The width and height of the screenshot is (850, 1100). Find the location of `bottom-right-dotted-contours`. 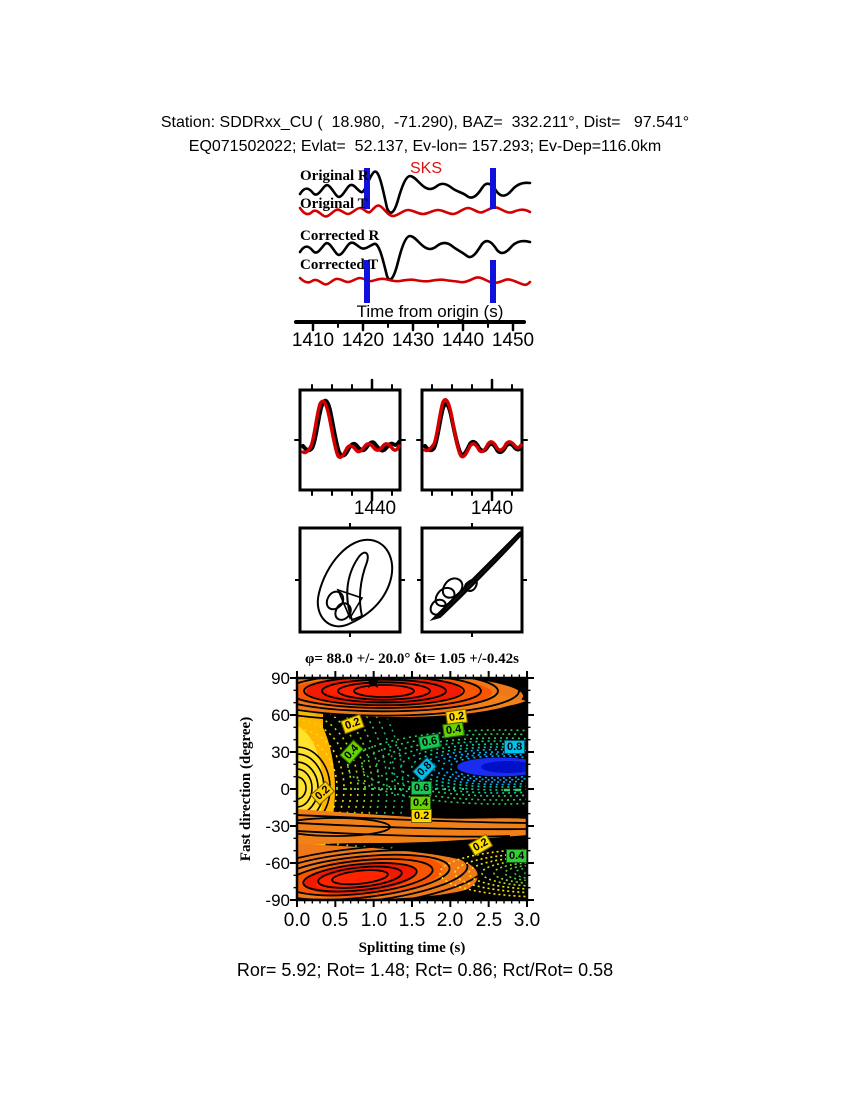

bottom-right-dotted-contours is located at coordinates (482, 873).